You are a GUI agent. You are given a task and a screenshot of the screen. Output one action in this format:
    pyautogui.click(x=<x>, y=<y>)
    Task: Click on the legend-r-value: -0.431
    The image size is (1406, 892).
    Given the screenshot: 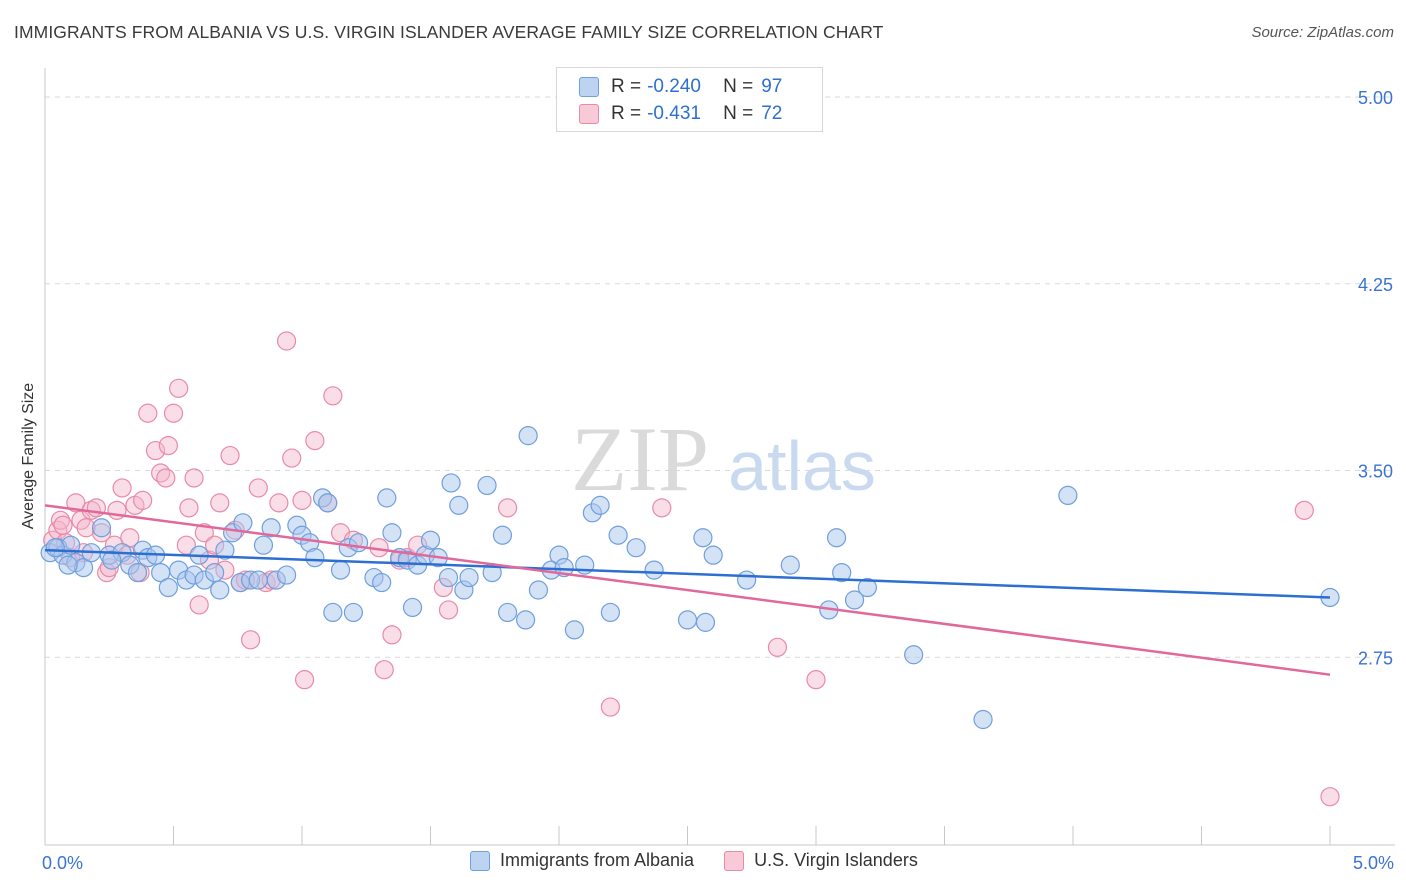 What is the action you would take?
    pyautogui.click(x=674, y=113)
    